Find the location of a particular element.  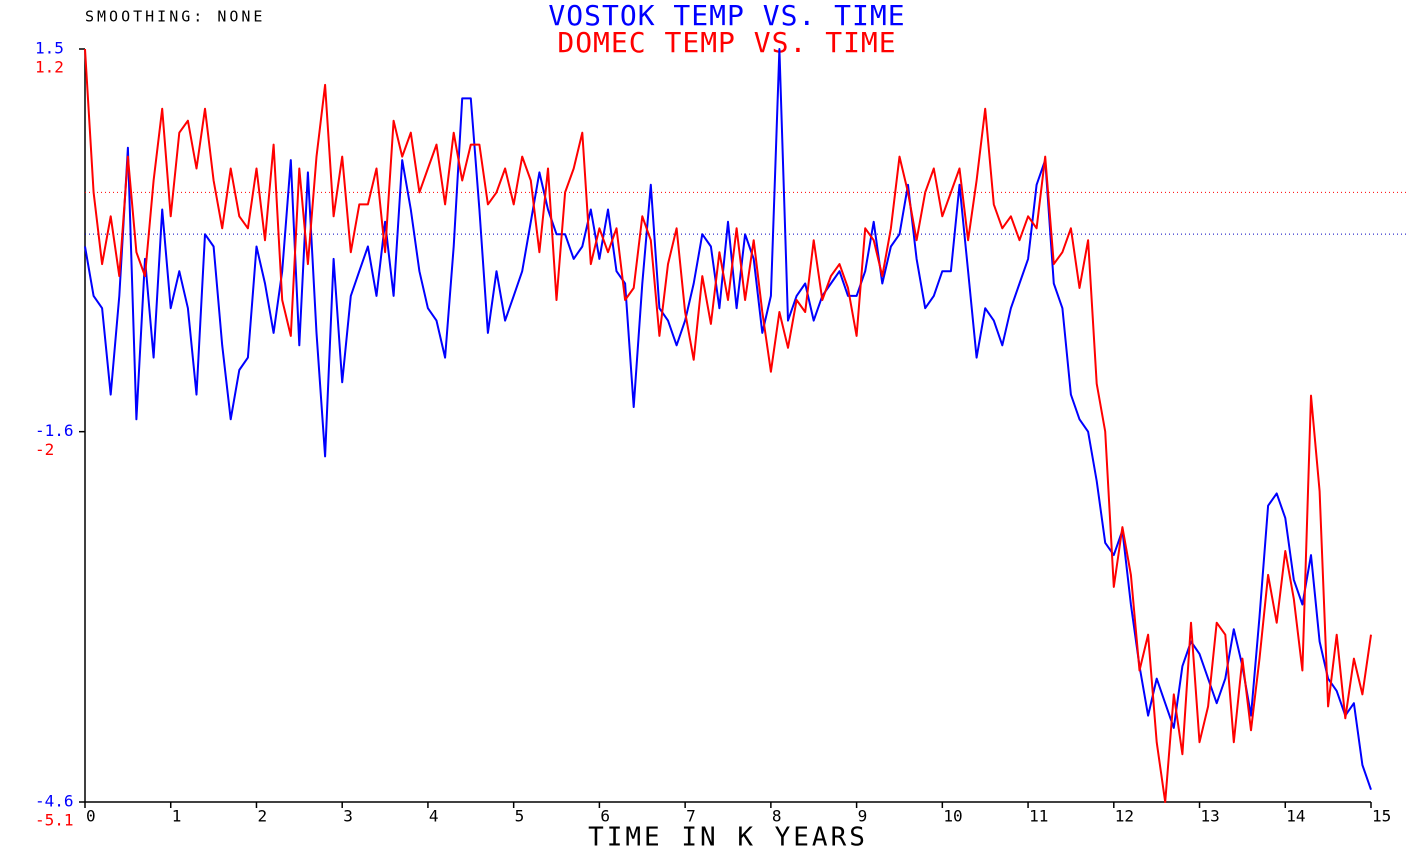

y-tick-label: -1.6 is located at coordinates (54, 430).